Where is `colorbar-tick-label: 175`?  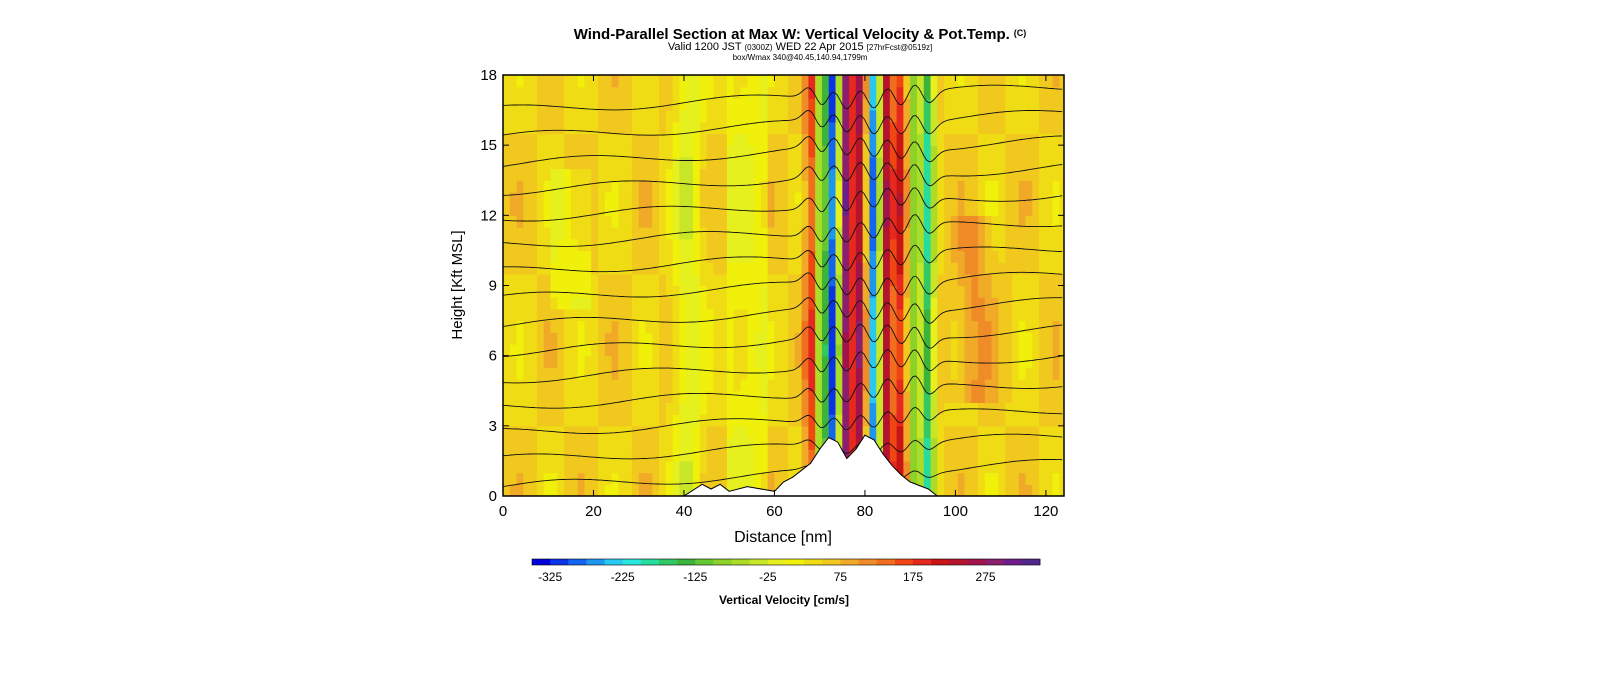
colorbar-tick-label: 175 is located at coordinates (913, 577).